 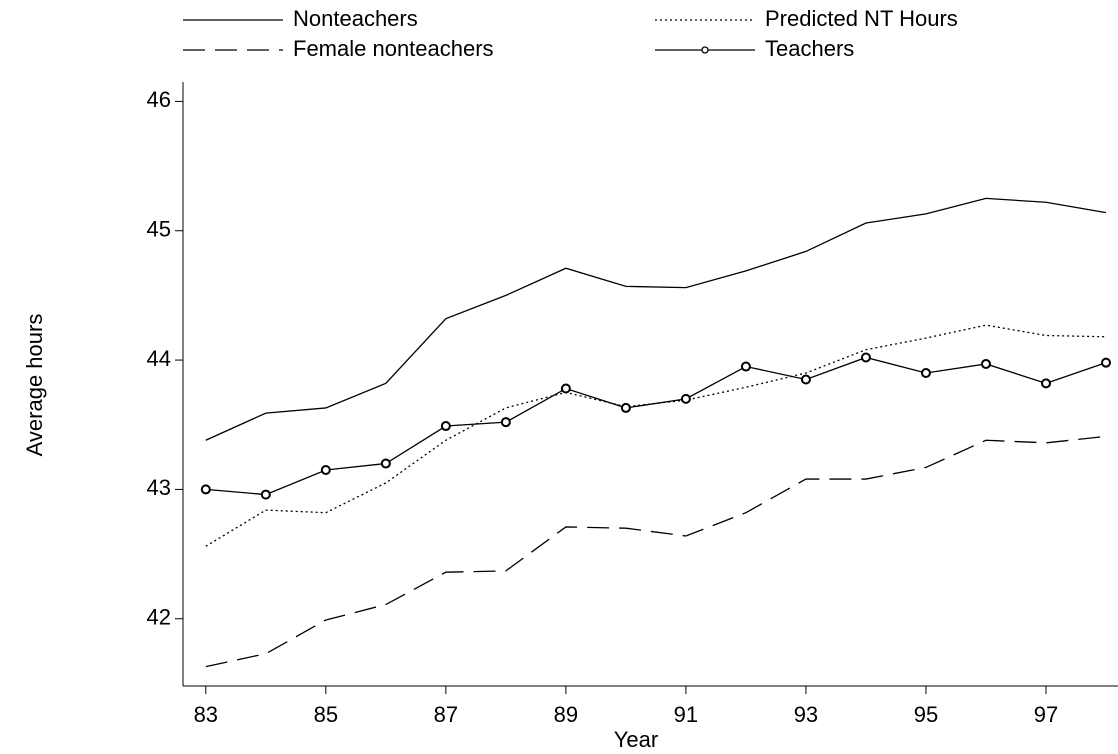 What do you see at coordinates (686, 714) in the screenshot?
I see `x-tick-label: 91` at bounding box center [686, 714].